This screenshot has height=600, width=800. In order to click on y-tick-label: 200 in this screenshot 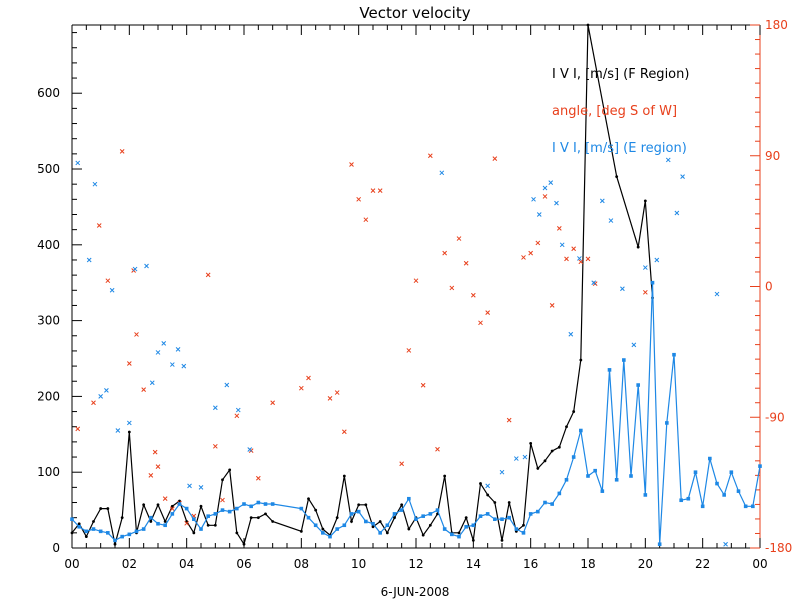, I will do `click(48, 396)`.